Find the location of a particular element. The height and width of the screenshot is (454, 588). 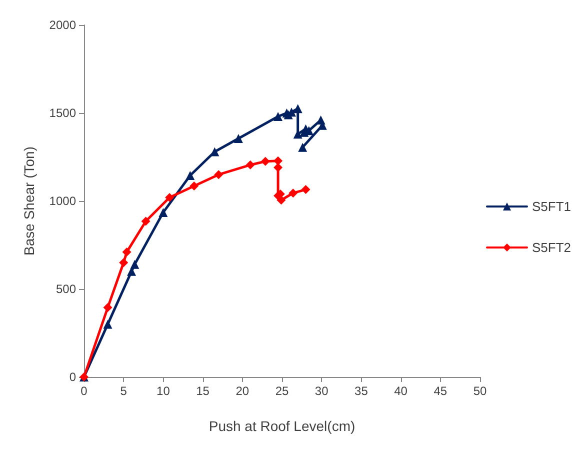

x-tick-label: 20 is located at coordinates (243, 391).